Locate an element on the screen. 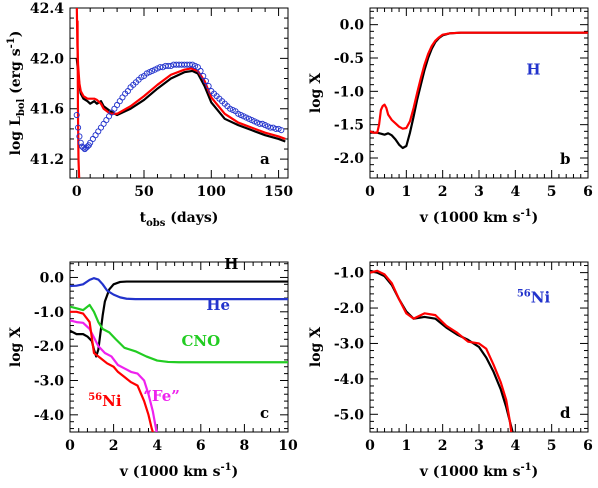 This screenshot has width=598, height=488. x-tick-label: 100 is located at coordinates (211, 192).